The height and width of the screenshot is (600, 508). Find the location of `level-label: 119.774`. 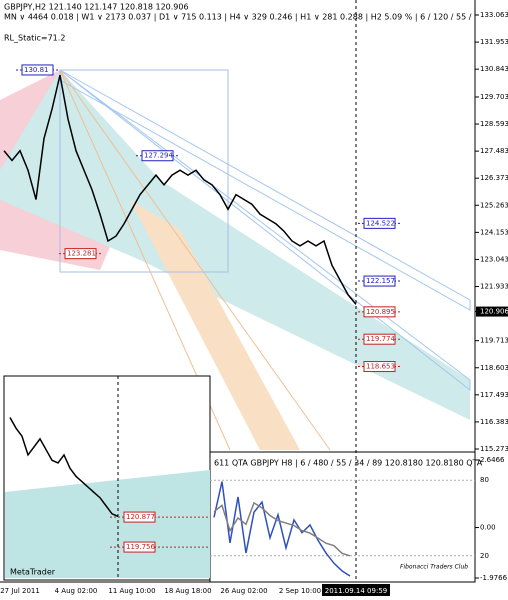

level-label: 119.774 is located at coordinates (380, 339).